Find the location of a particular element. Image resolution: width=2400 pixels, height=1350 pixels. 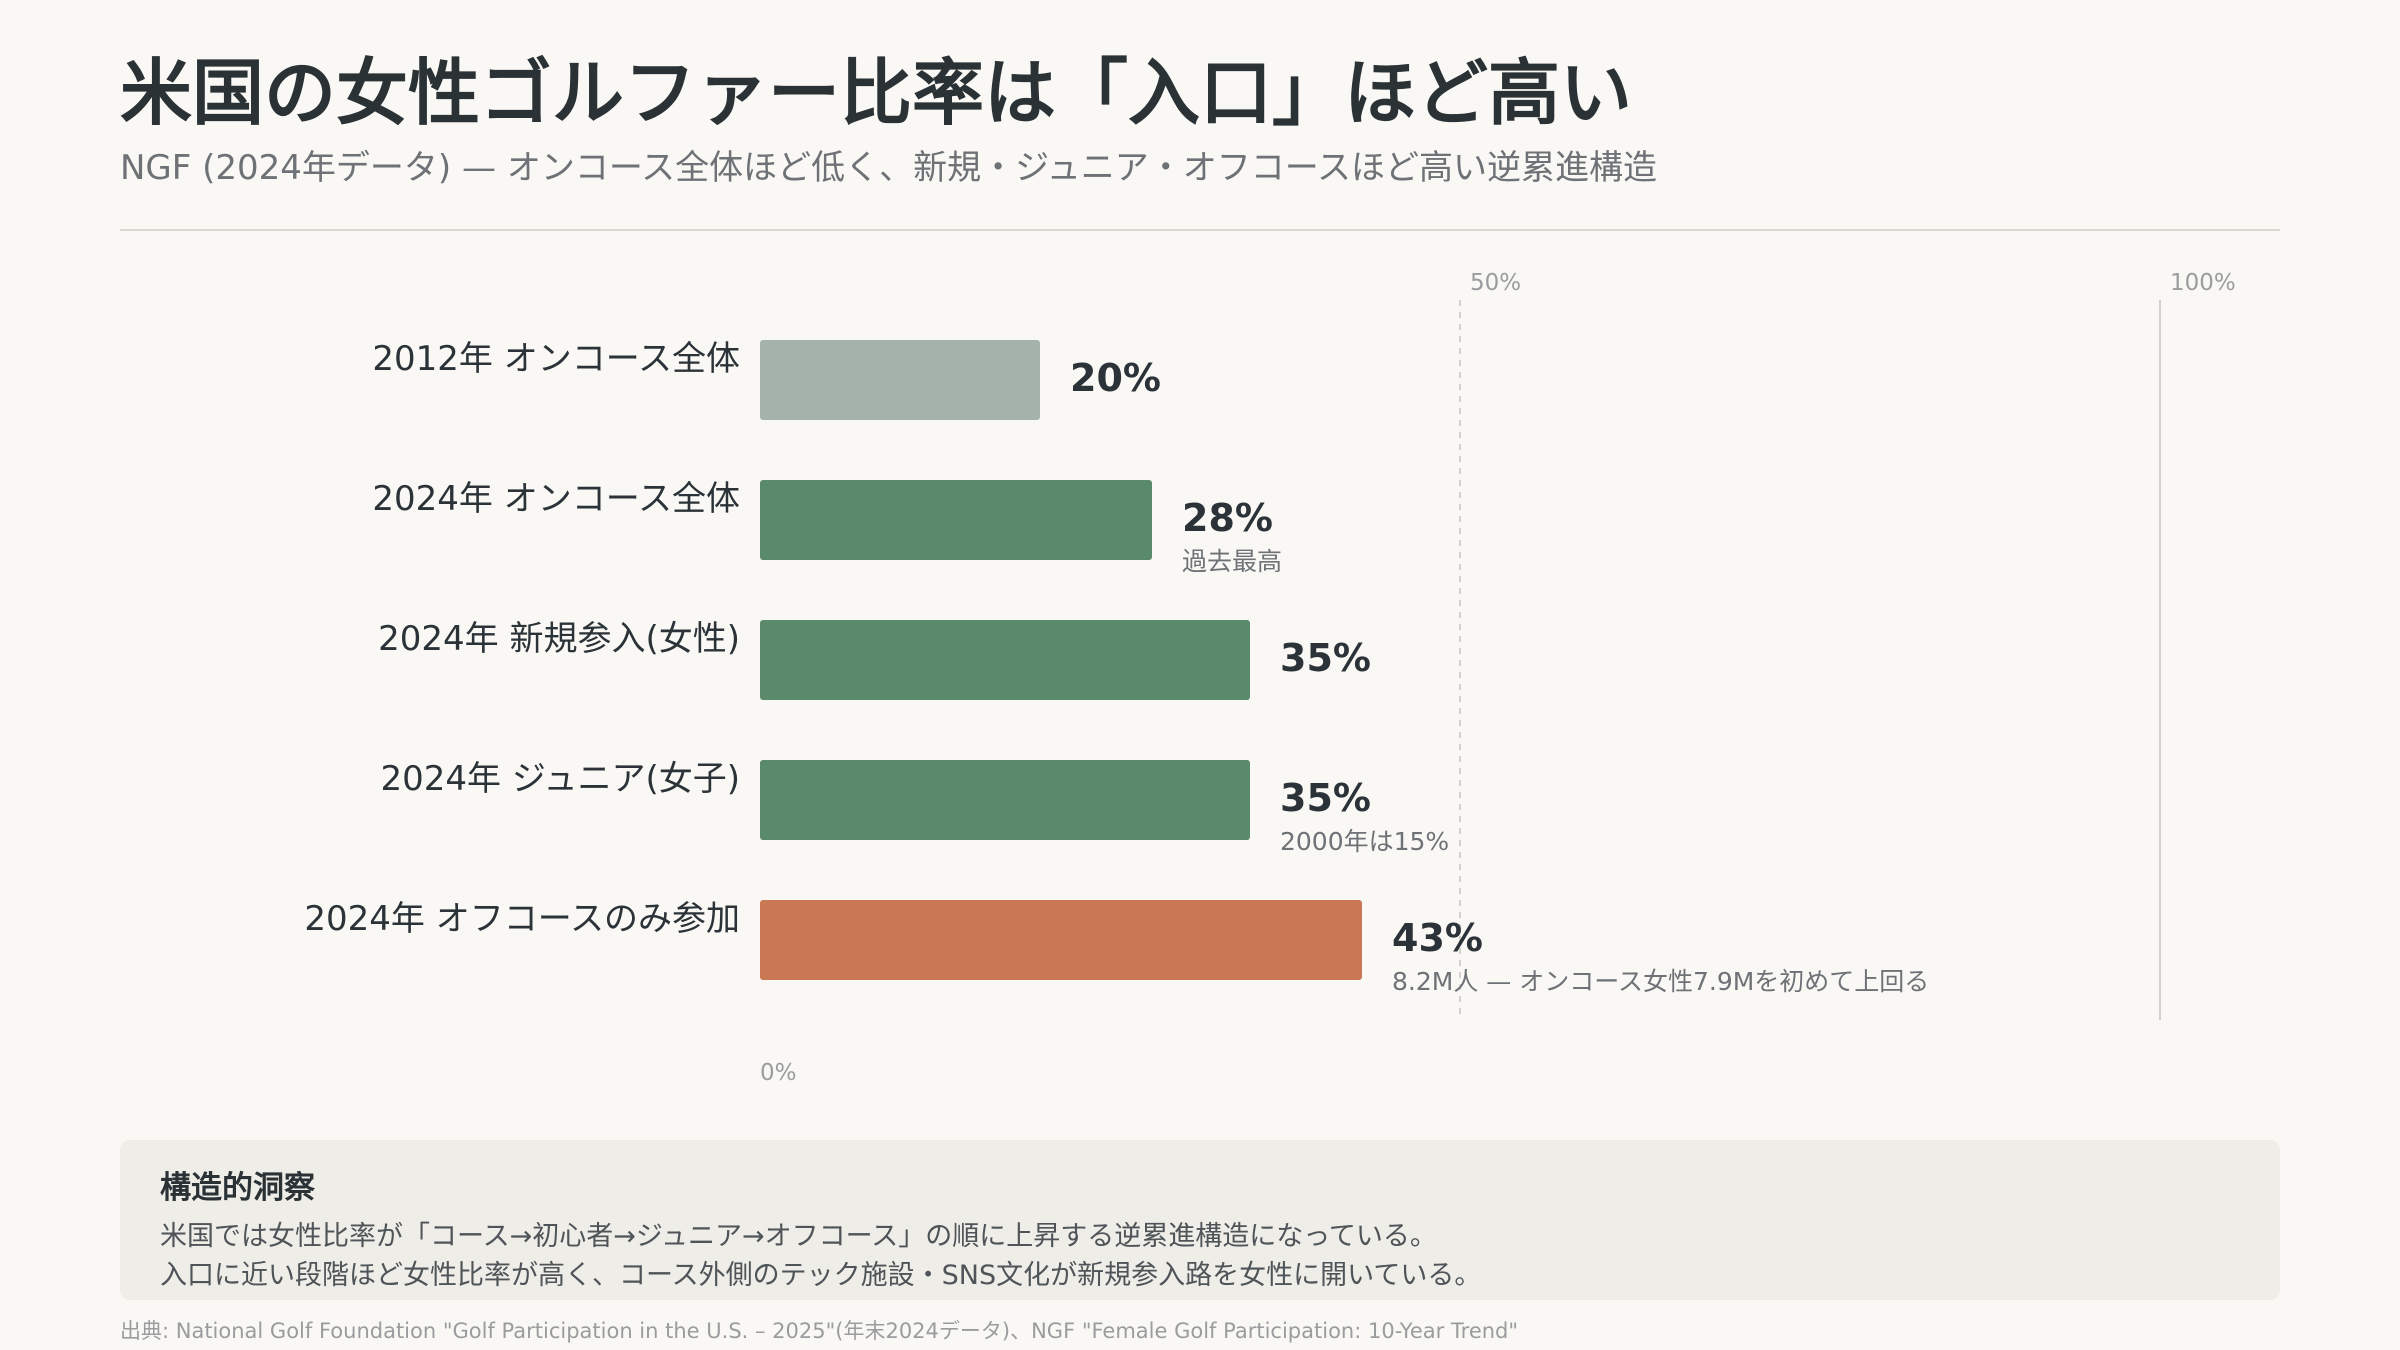

value-label-2: 28% is located at coordinates (1227, 518).